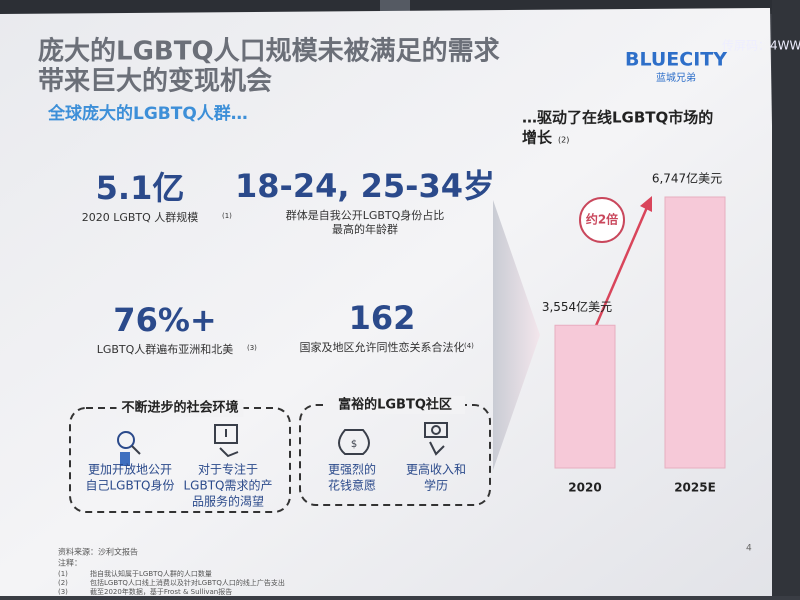 The width and height of the screenshot is (800, 600). I want to click on chart-title: …驱动了在线LGBTQ市场的, so click(617, 118).